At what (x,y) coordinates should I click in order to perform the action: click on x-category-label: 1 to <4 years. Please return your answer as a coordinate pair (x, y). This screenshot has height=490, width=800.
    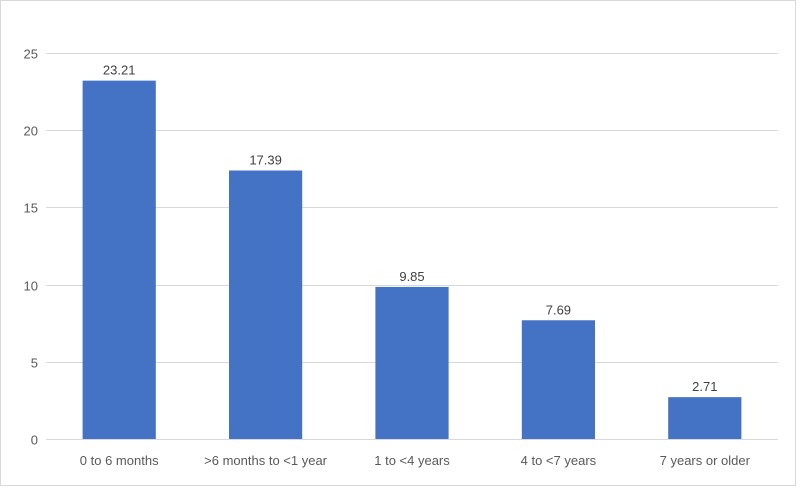
    Looking at the image, I should click on (412, 460).